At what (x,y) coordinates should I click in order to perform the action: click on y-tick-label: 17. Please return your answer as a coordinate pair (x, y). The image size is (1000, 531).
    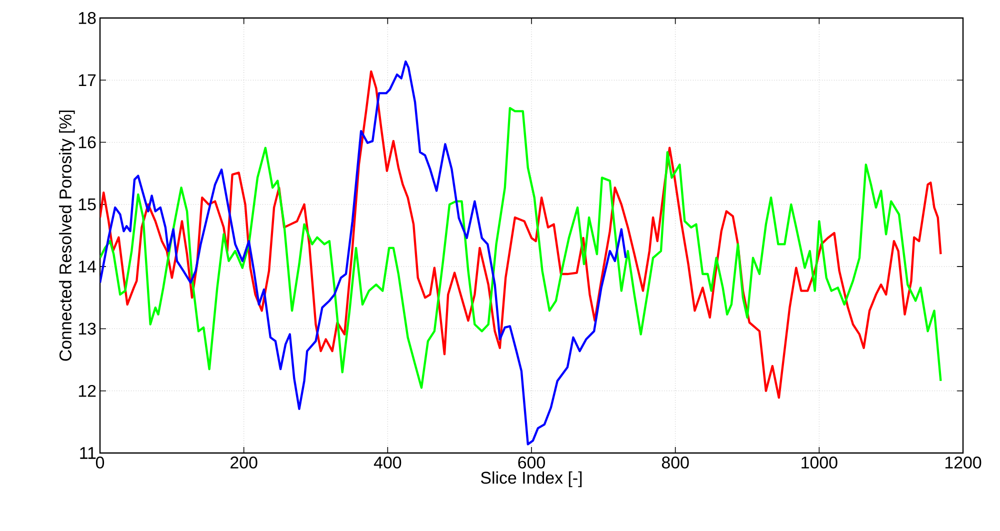
    Looking at the image, I should click on (87, 80).